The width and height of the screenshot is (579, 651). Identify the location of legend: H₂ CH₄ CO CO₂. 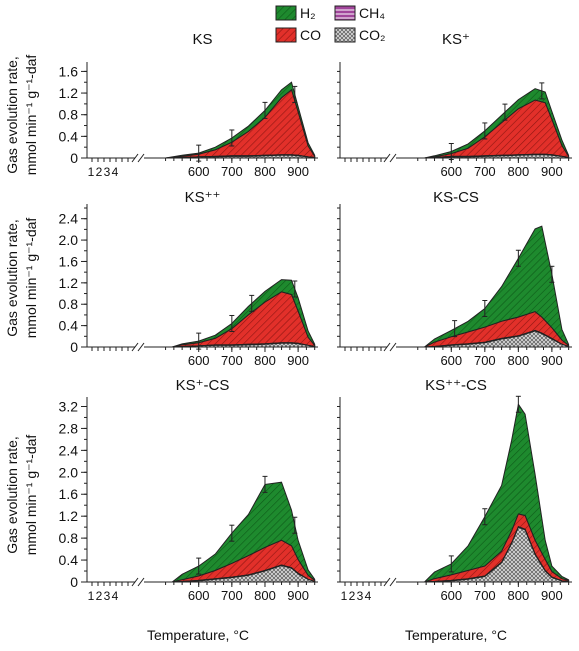
(330, 24).